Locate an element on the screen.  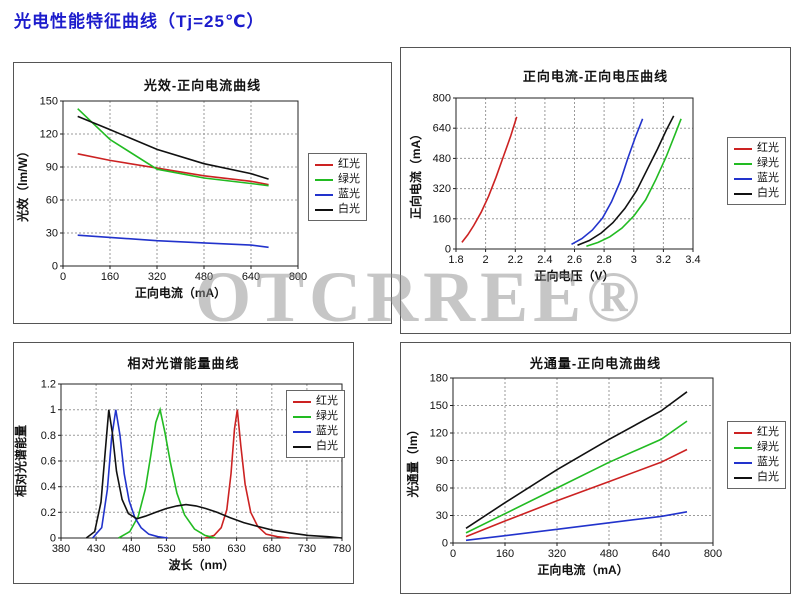
legend-item: 蓝光 is located at coordinates (756, 462).